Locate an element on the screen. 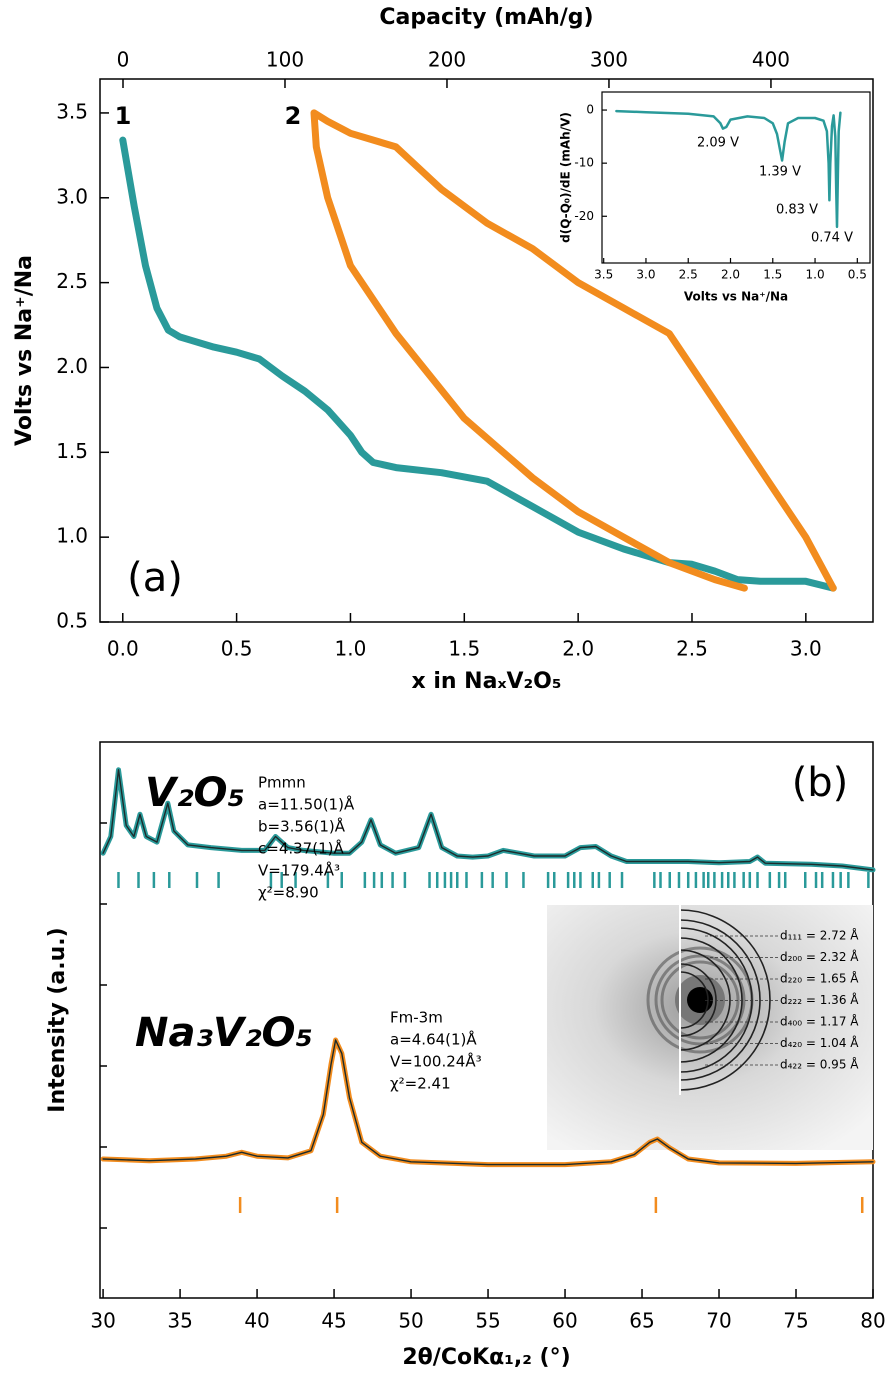 The width and height of the screenshot is (893, 1382). peak-annotation: 2.09 V is located at coordinates (718, 143).